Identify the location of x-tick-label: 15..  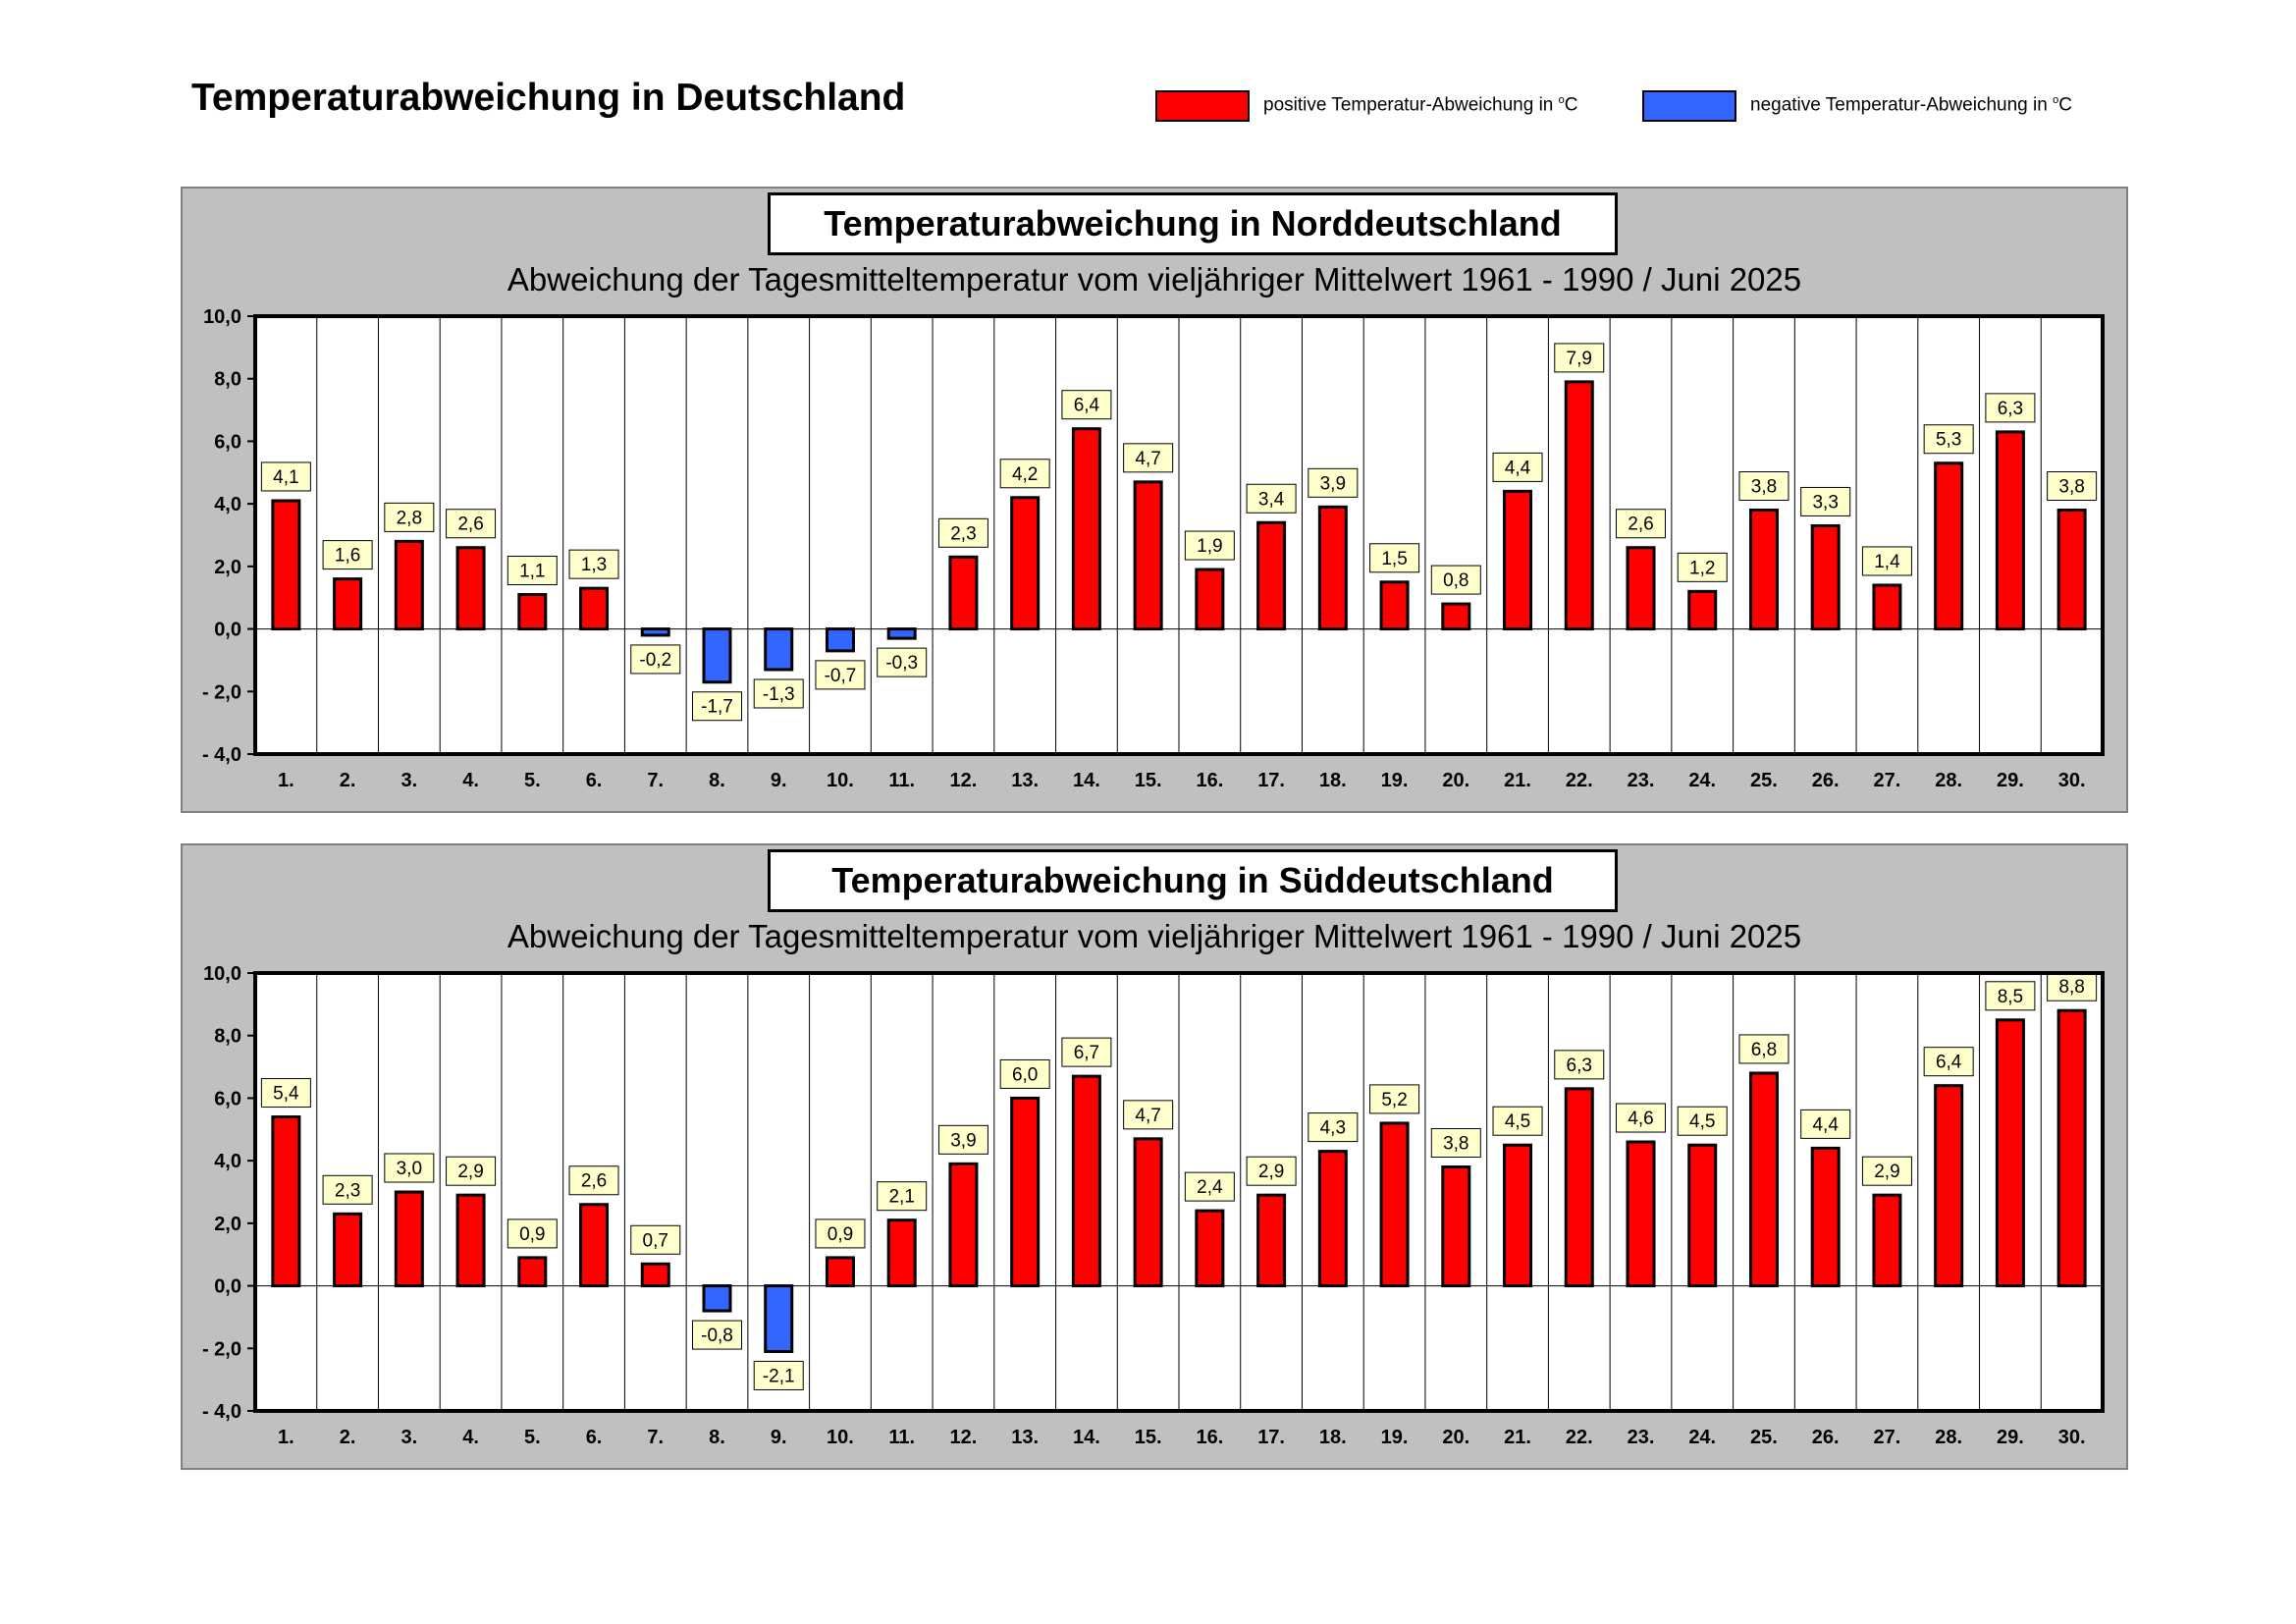
(1148, 1437).